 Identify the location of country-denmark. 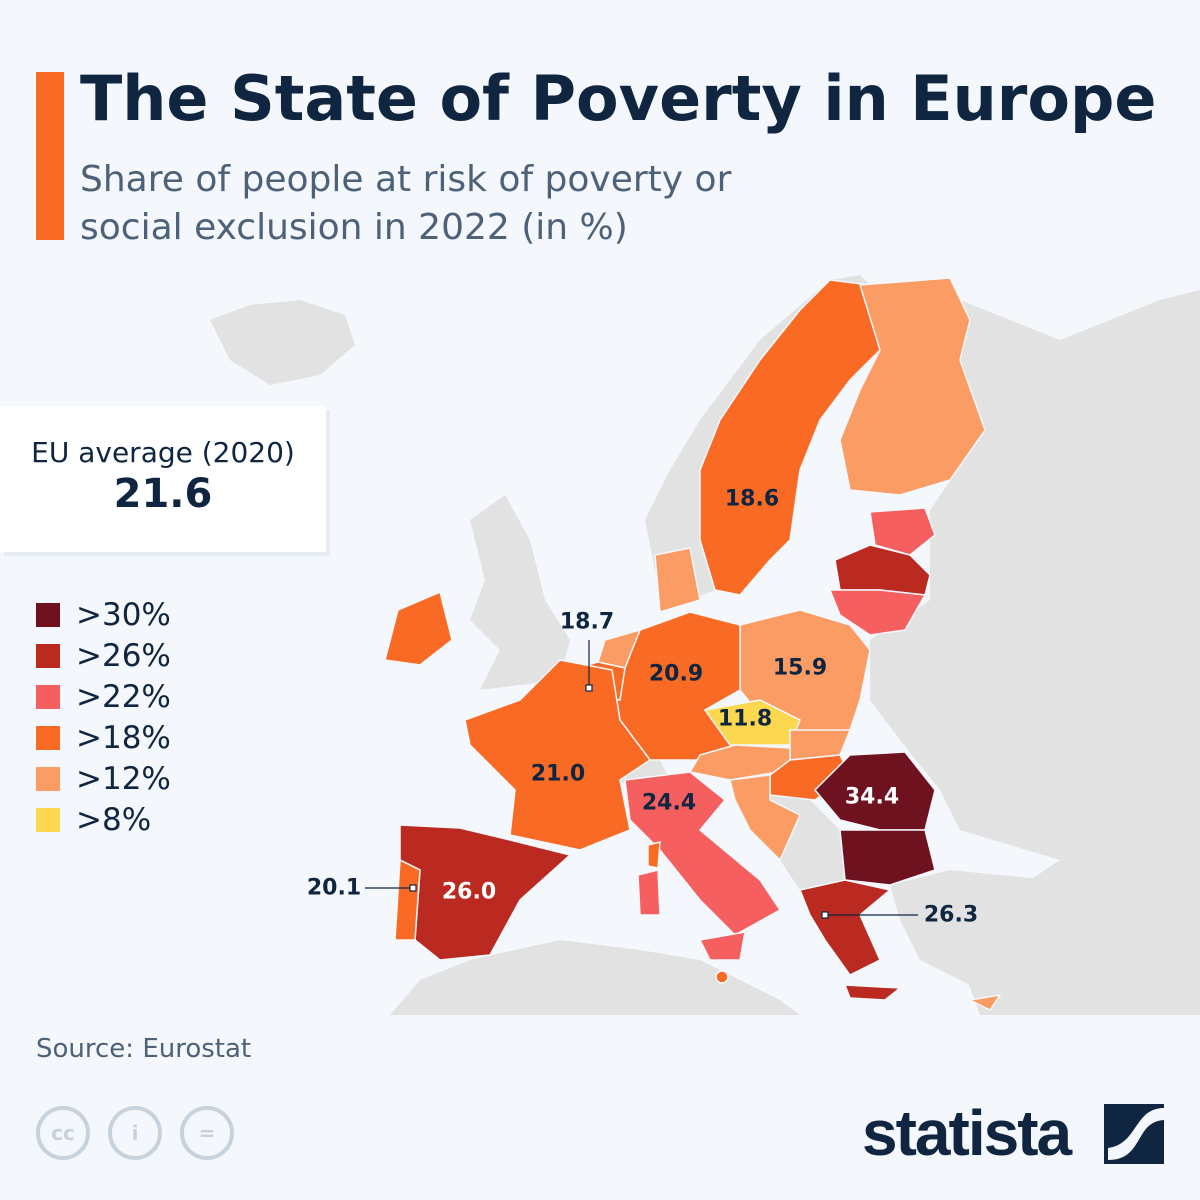
(677, 580).